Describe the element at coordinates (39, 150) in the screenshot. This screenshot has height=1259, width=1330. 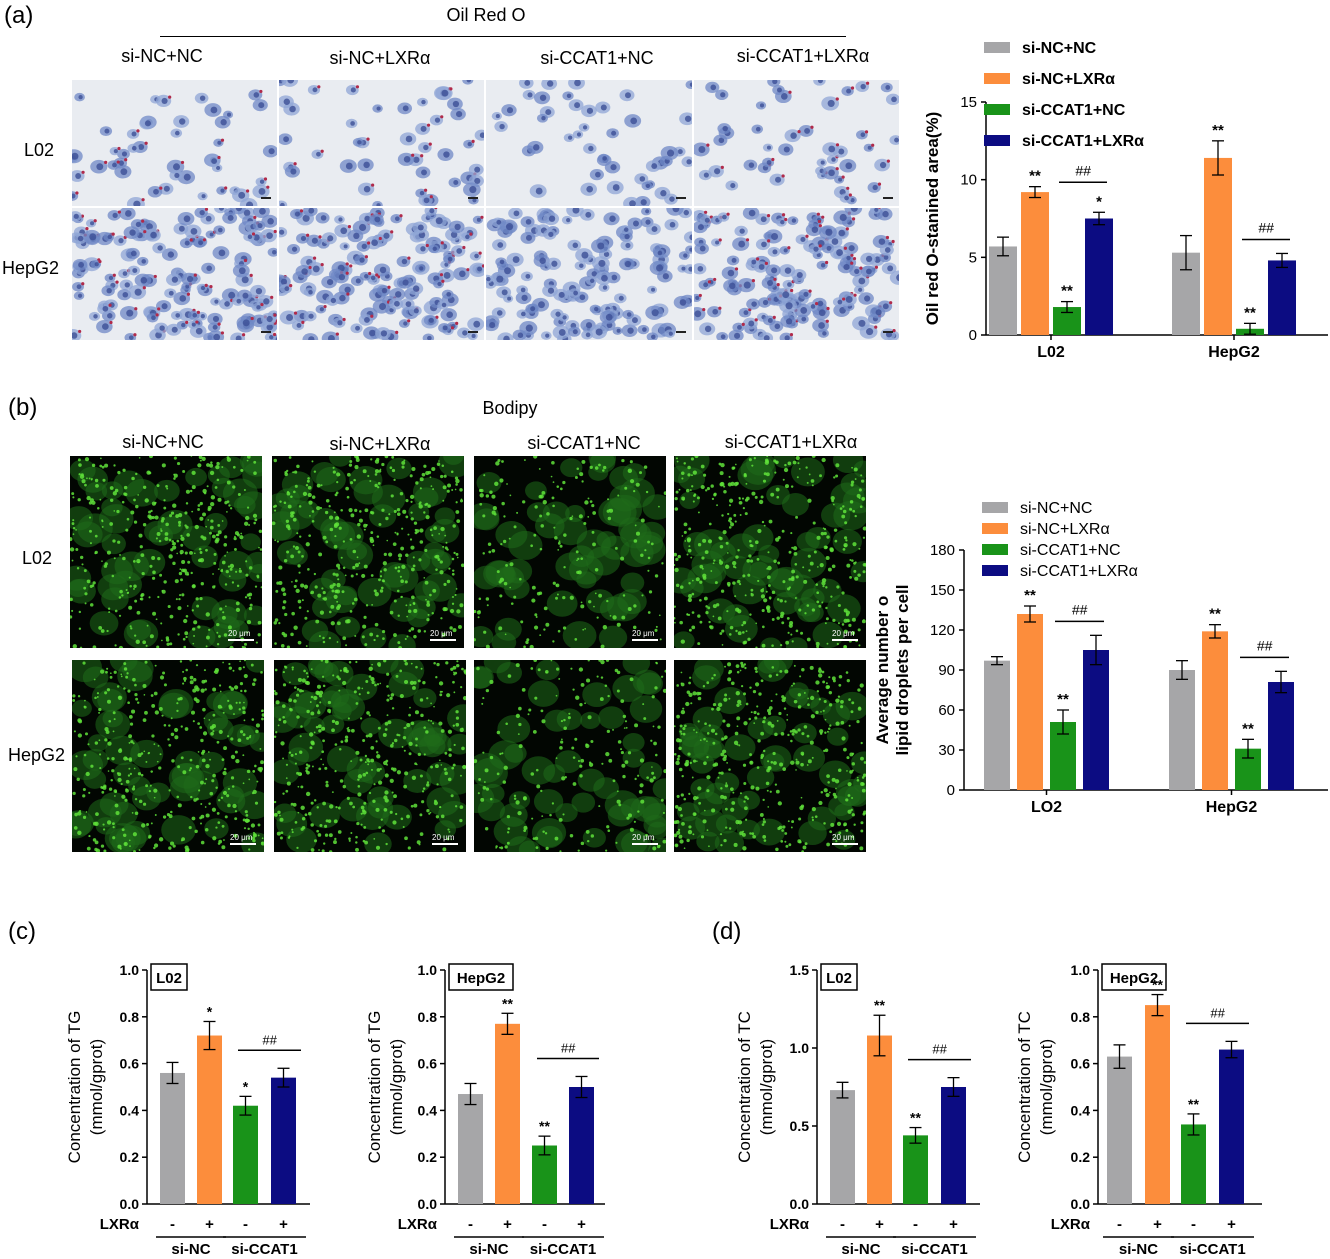
I see `a-row-label-l02: L02` at that location.